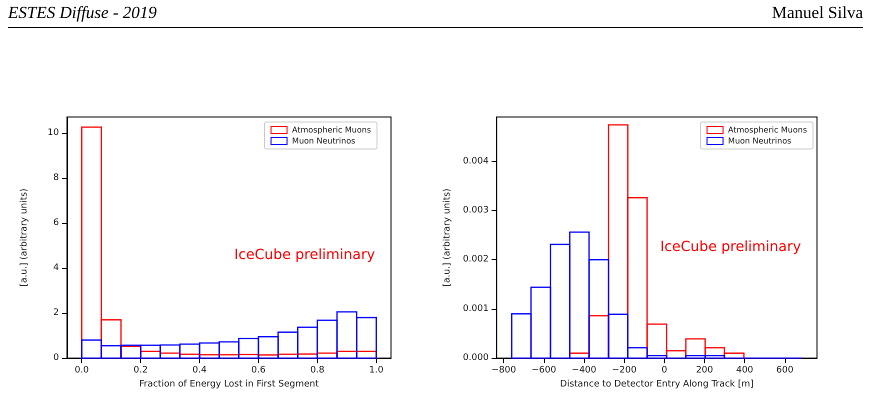 The height and width of the screenshot is (394, 871). What do you see at coordinates (475, 161) in the screenshot?
I see `y-tick-label: 0.004` at bounding box center [475, 161].